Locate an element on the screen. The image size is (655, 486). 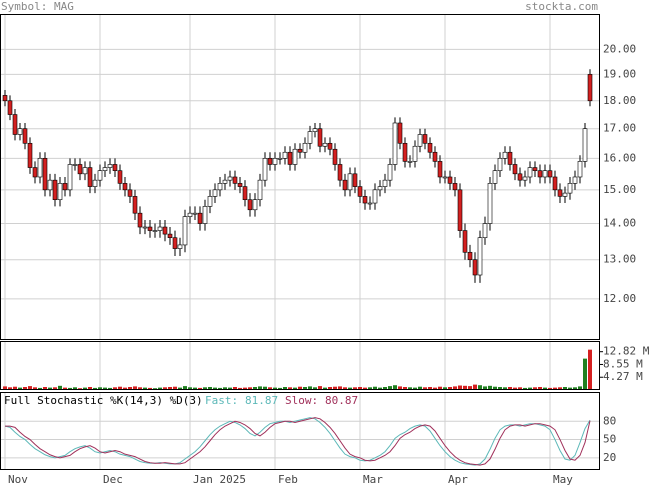
y-tick-label: 50 is located at coordinates (609, 439).